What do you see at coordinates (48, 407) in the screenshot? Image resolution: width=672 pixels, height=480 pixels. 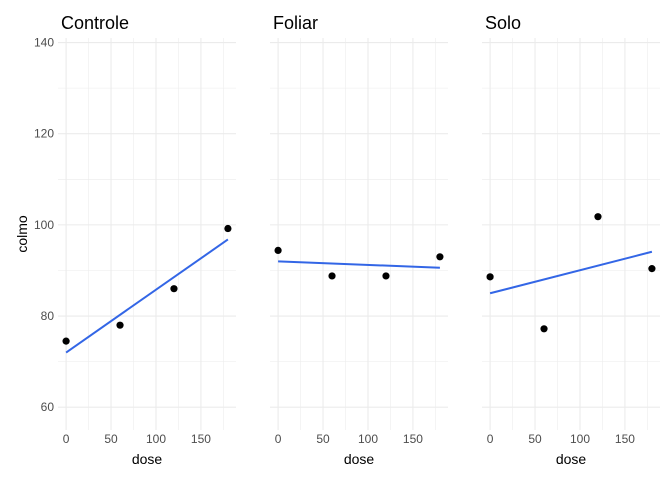 I see `y-tick-label: 60` at bounding box center [48, 407].